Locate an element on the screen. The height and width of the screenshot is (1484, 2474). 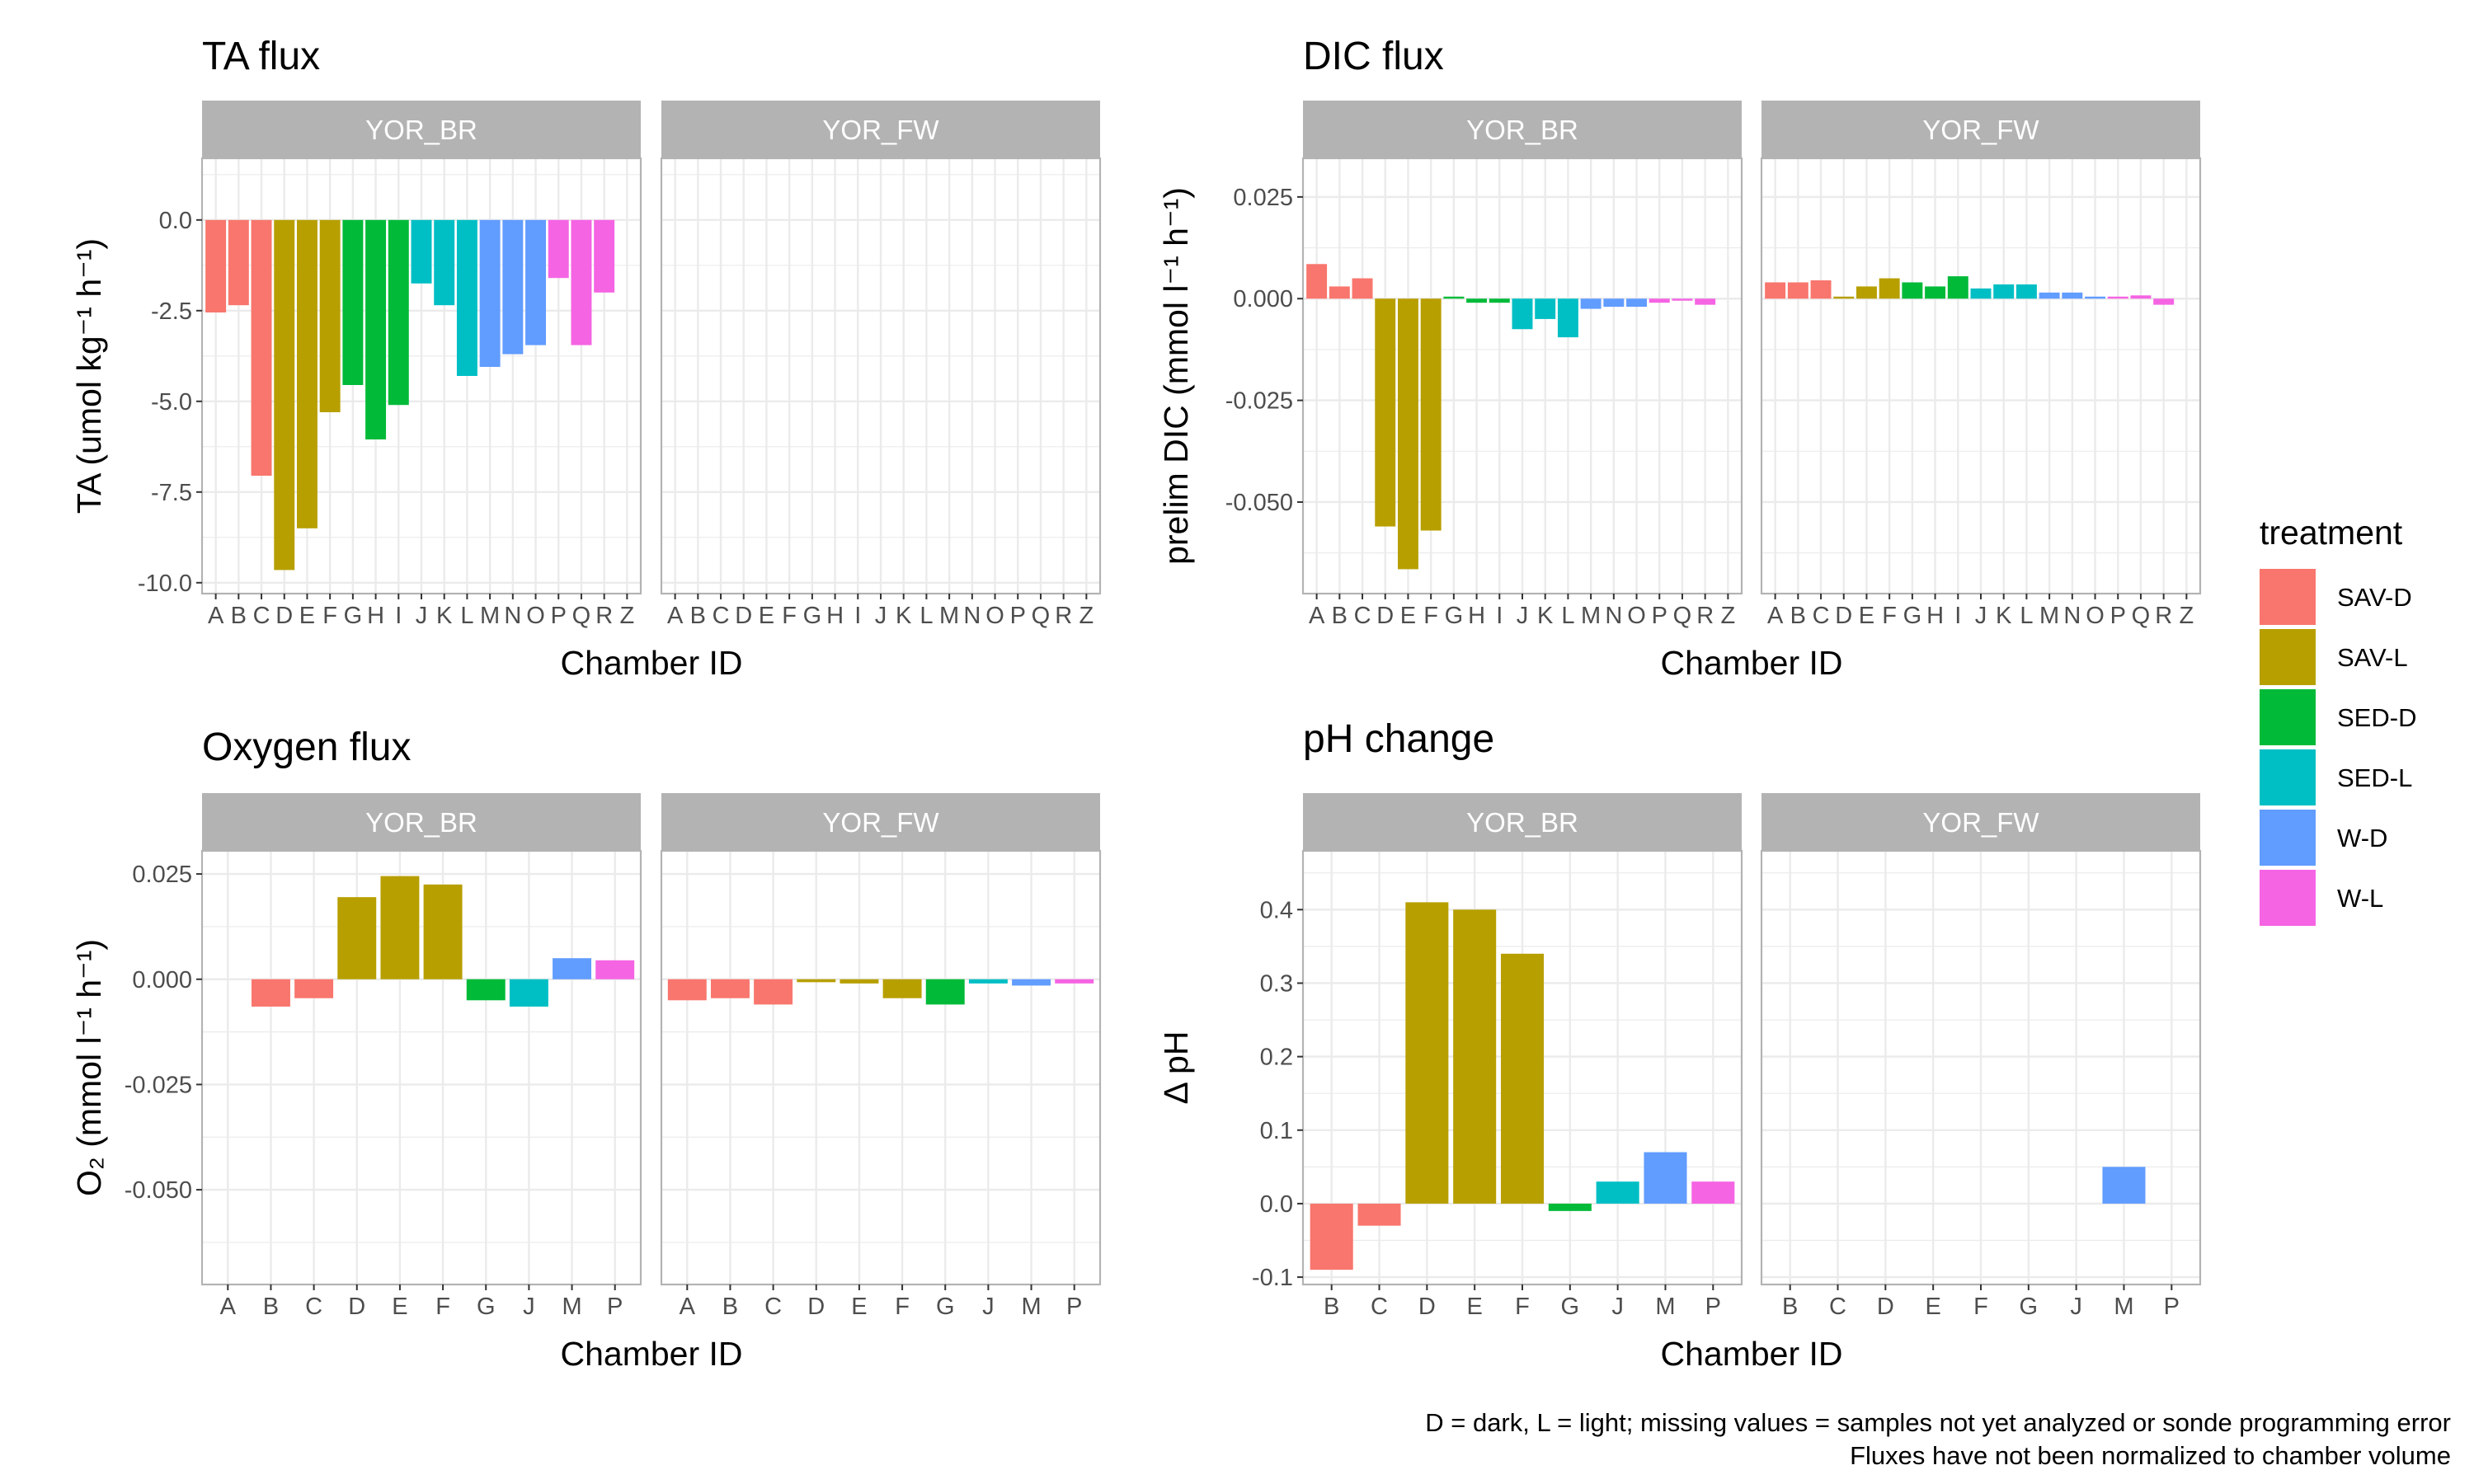
bar-yor-fw-j is located at coordinates (988, 981).